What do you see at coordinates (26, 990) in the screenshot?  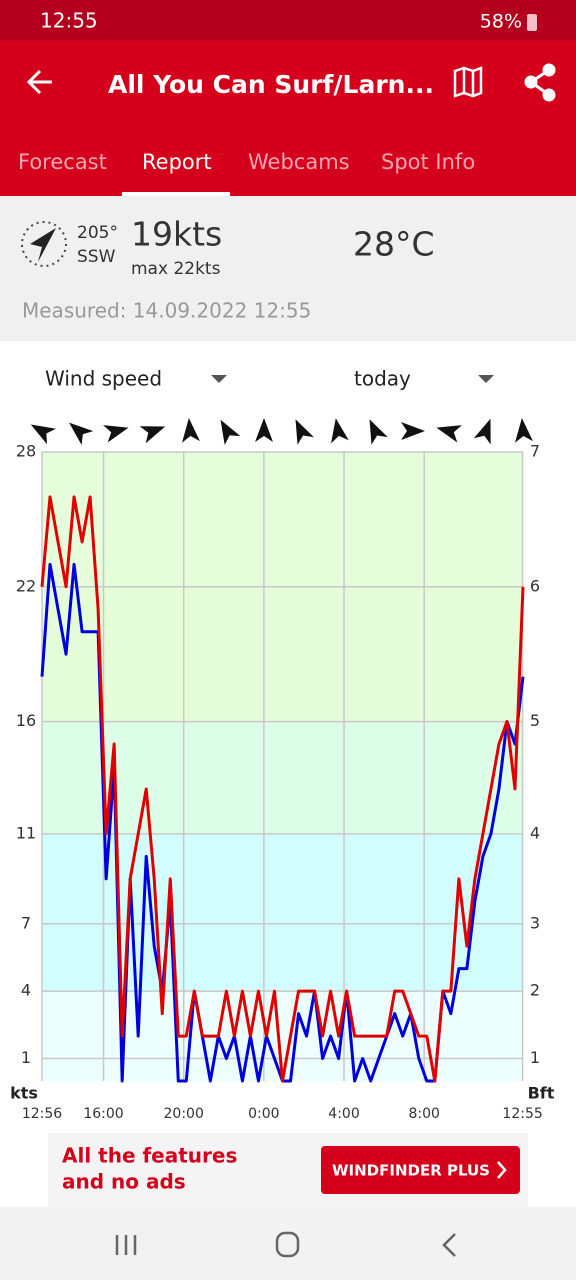 I see `y-tick-label: 4` at bounding box center [26, 990].